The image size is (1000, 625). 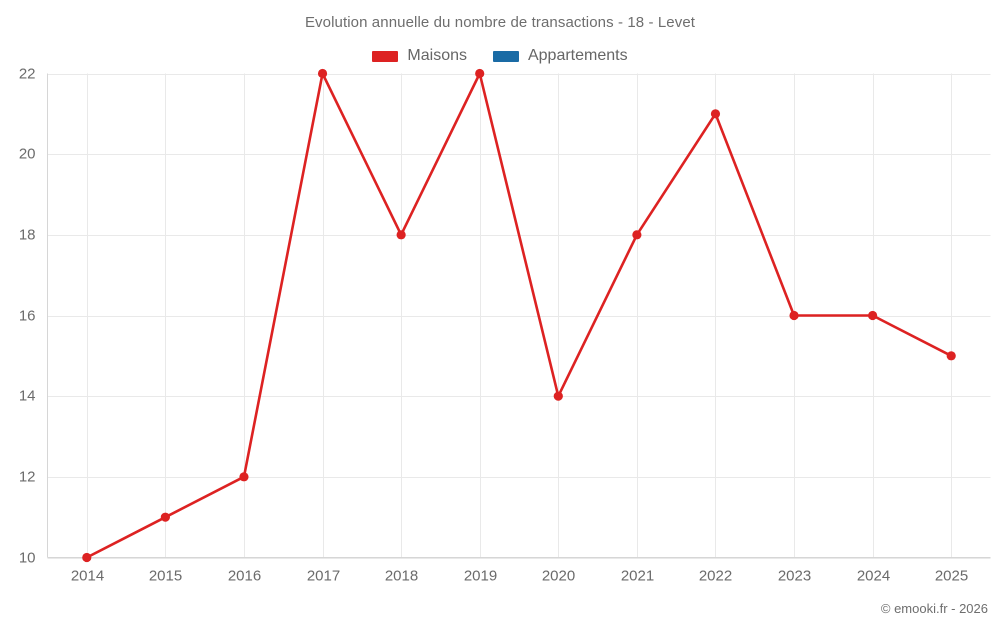 I want to click on legend-label-maisons: Maisons, so click(x=437, y=55).